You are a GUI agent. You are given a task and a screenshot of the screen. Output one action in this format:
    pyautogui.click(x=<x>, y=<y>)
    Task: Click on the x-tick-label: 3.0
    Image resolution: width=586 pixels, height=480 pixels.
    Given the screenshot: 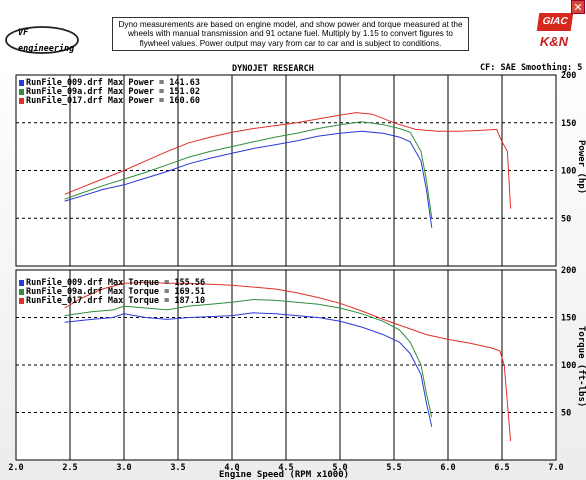 What is the action you would take?
    pyautogui.click(x=123, y=468)
    